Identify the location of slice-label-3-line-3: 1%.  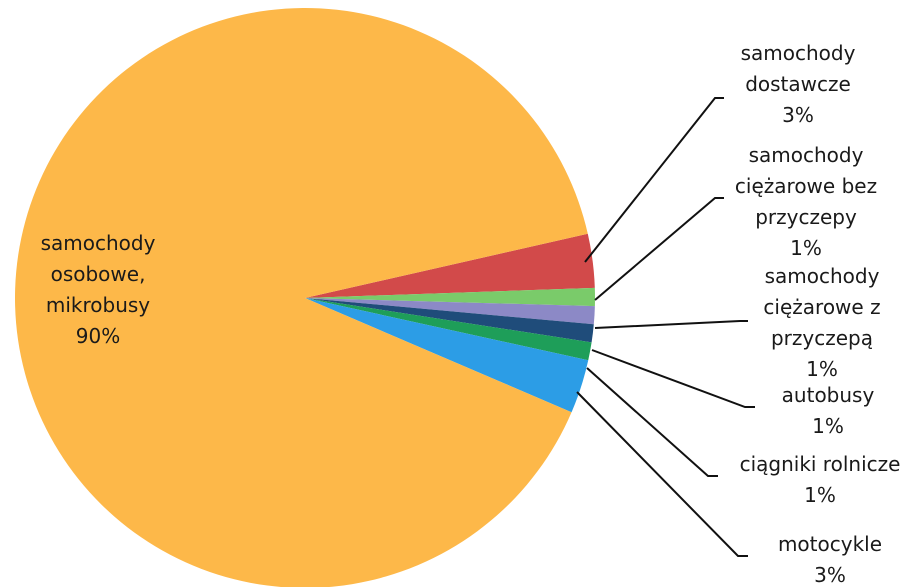
(822, 369).